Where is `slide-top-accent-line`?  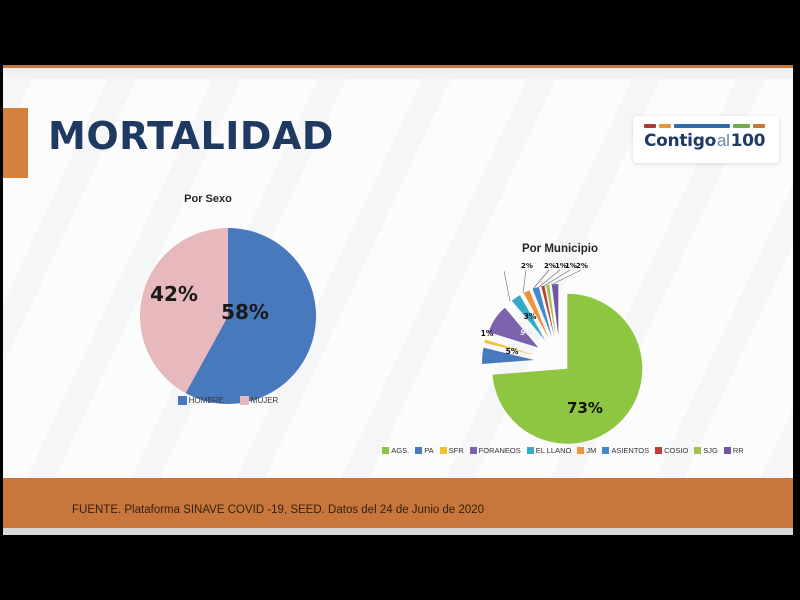
slide-top-accent-line is located at coordinates (398, 66).